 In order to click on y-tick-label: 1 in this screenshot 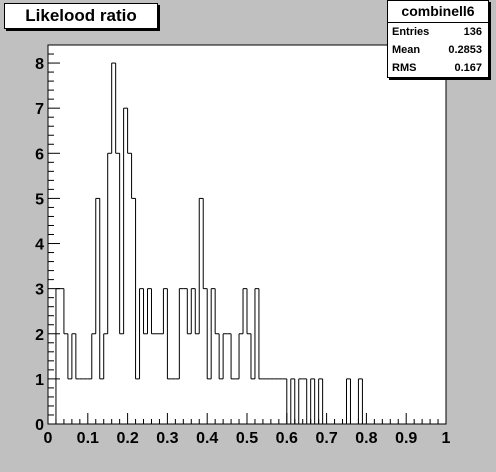, I will do `click(39, 380)`.